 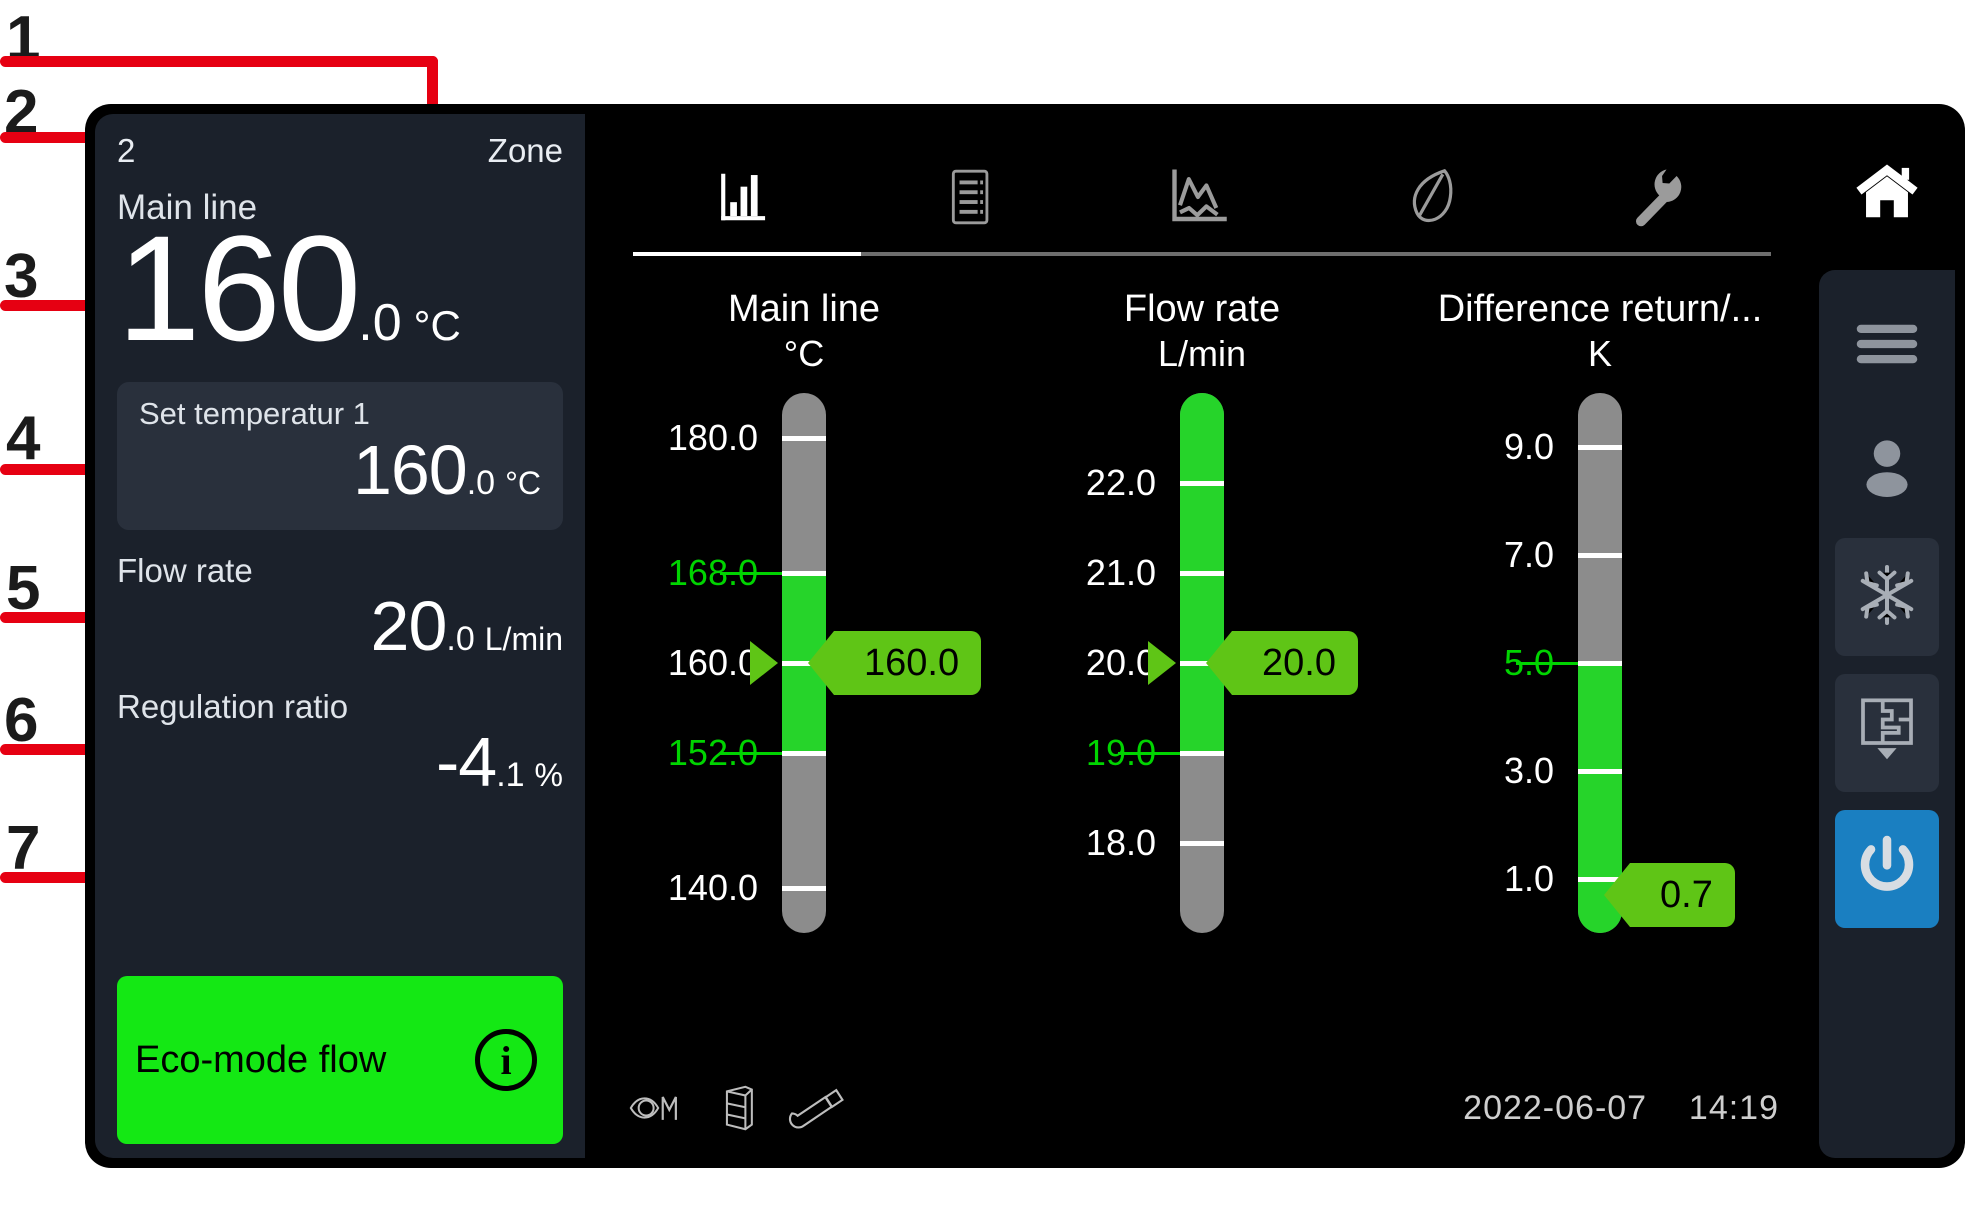 I want to click on set-temperature-label: Set temperatur 1, so click(x=254, y=413).